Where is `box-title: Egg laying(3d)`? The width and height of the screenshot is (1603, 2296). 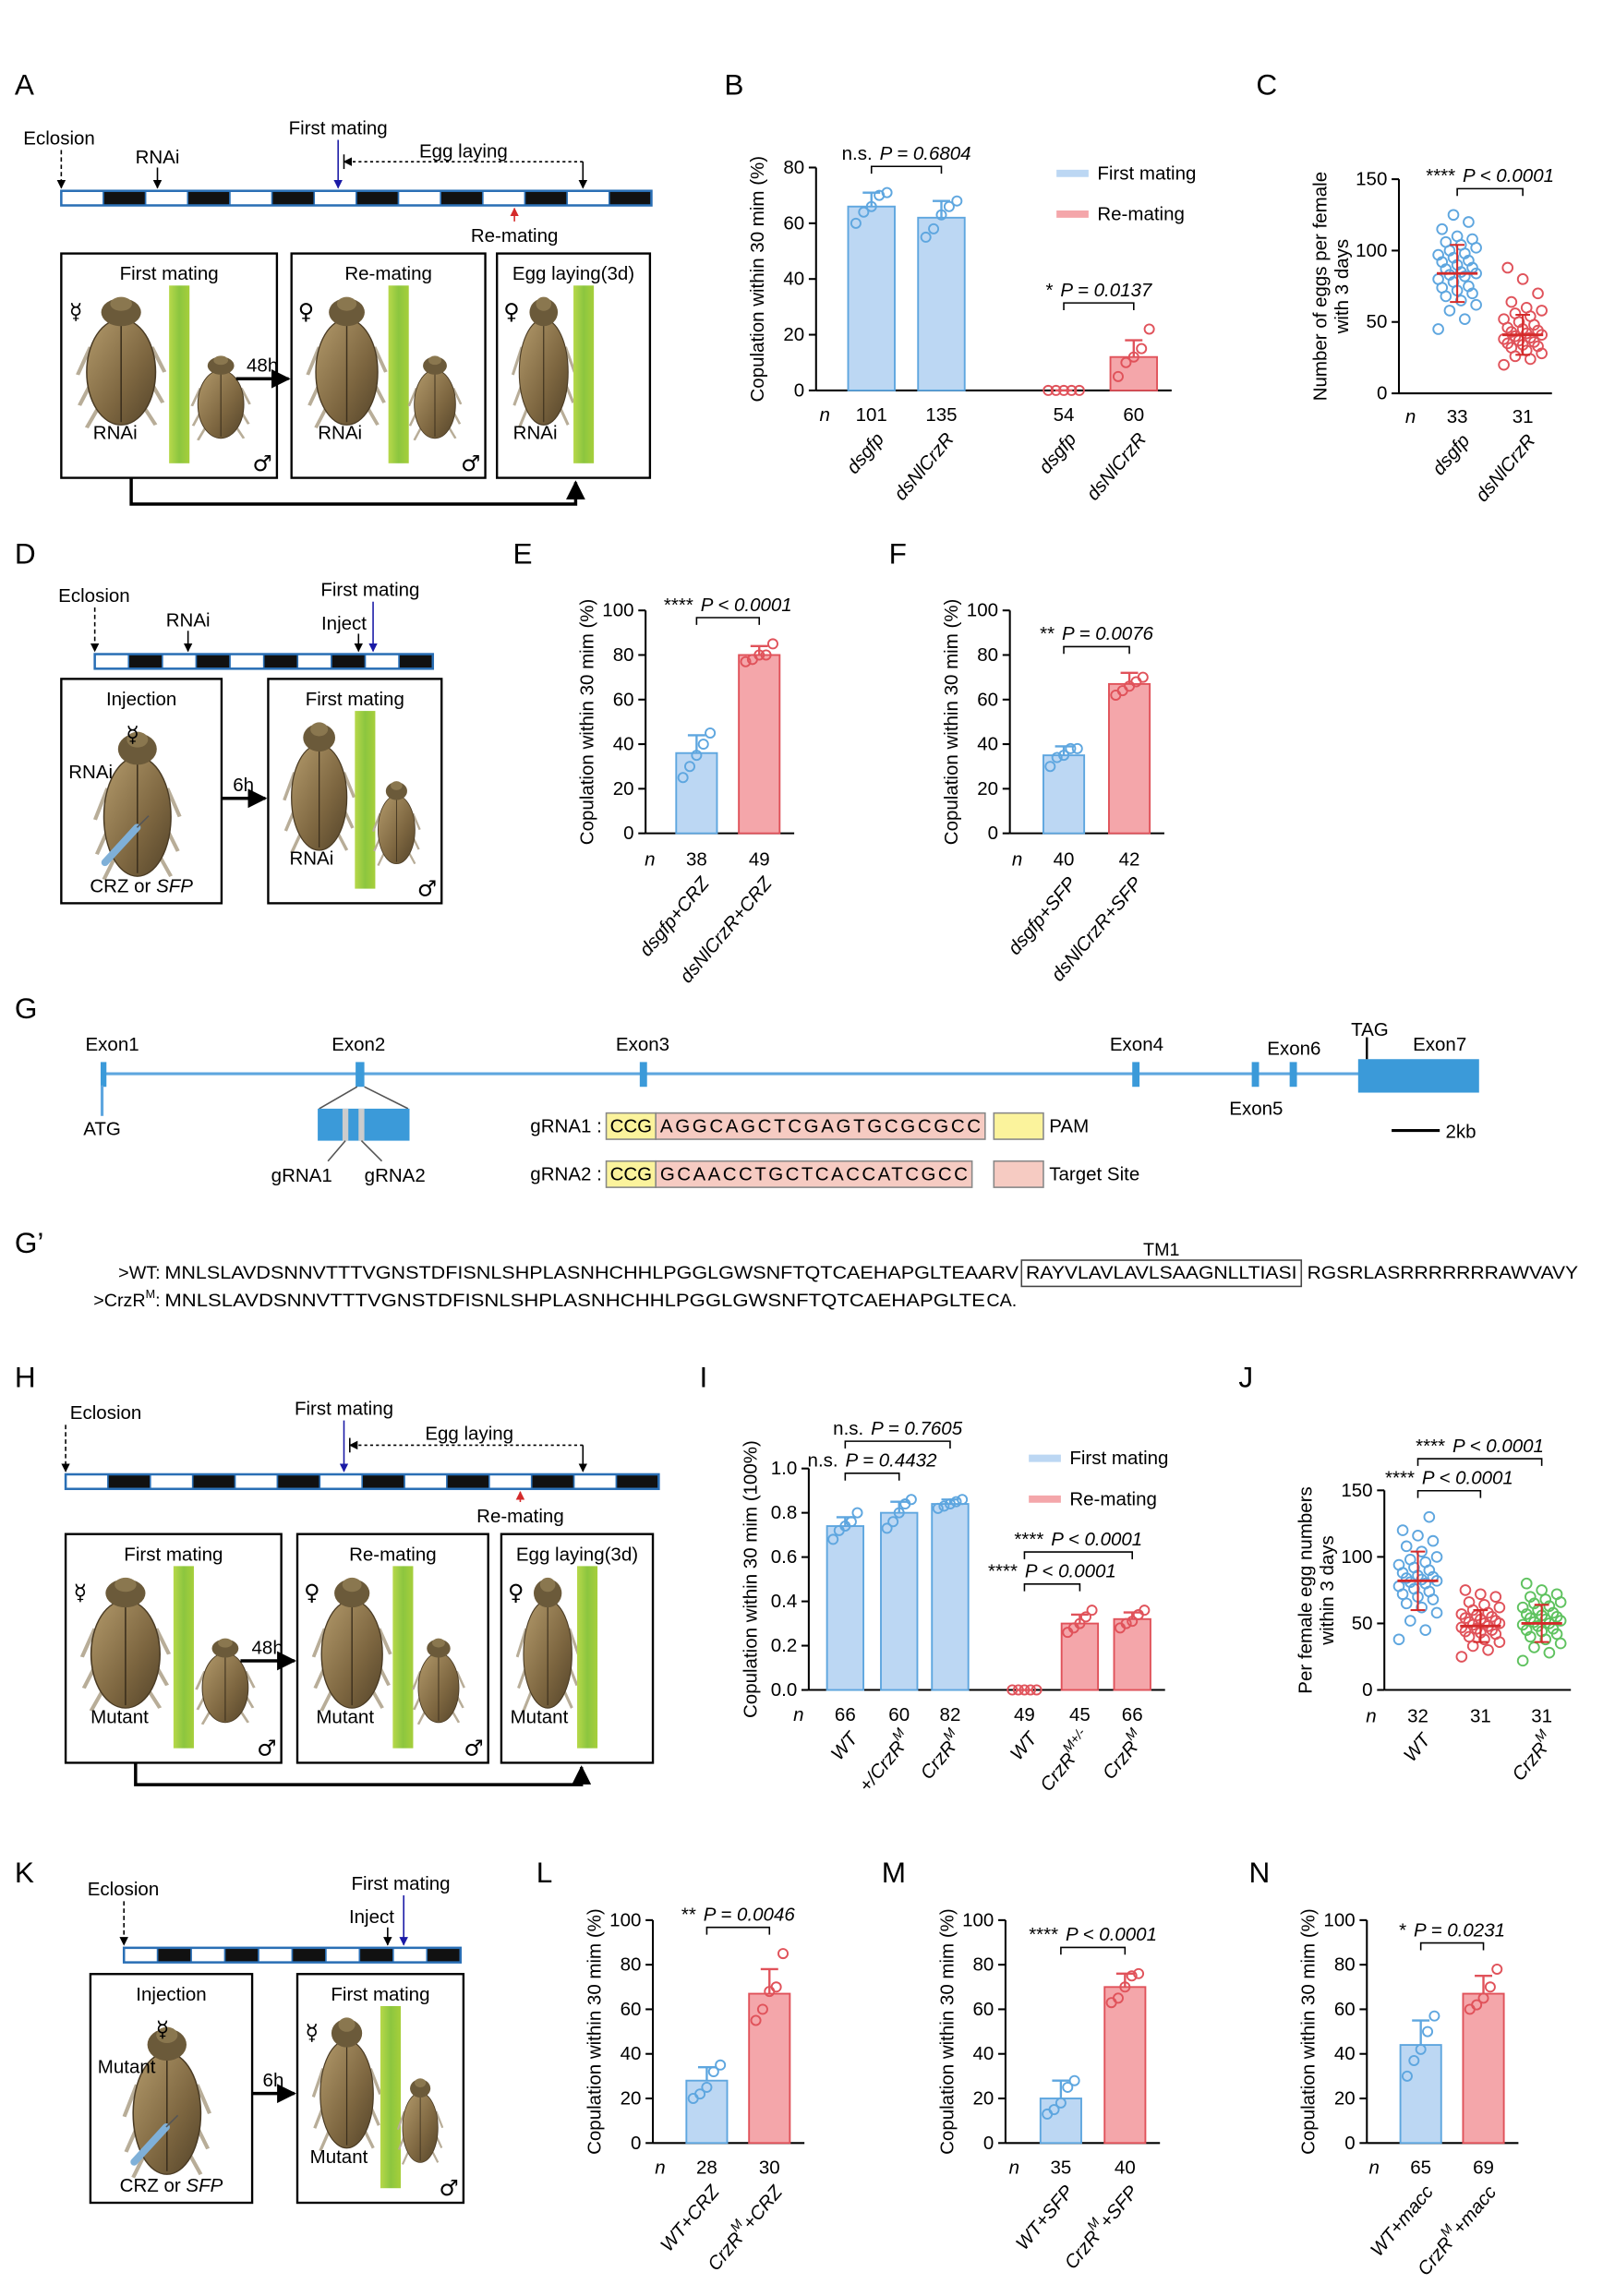 box-title: Egg laying(3d) is located at coordinates (577, 1554).